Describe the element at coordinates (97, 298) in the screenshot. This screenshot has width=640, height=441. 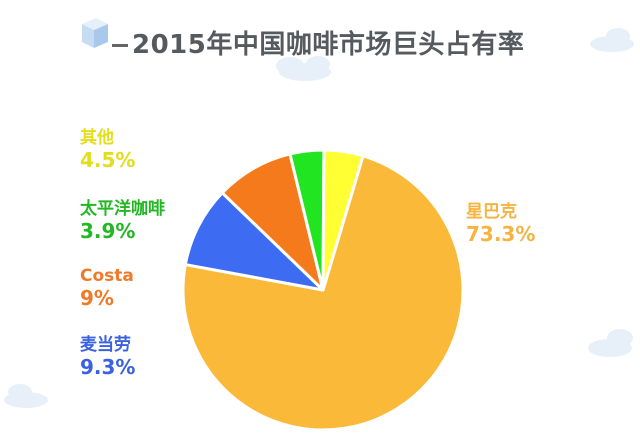
I see `slice-value-2: 9%` at that location.